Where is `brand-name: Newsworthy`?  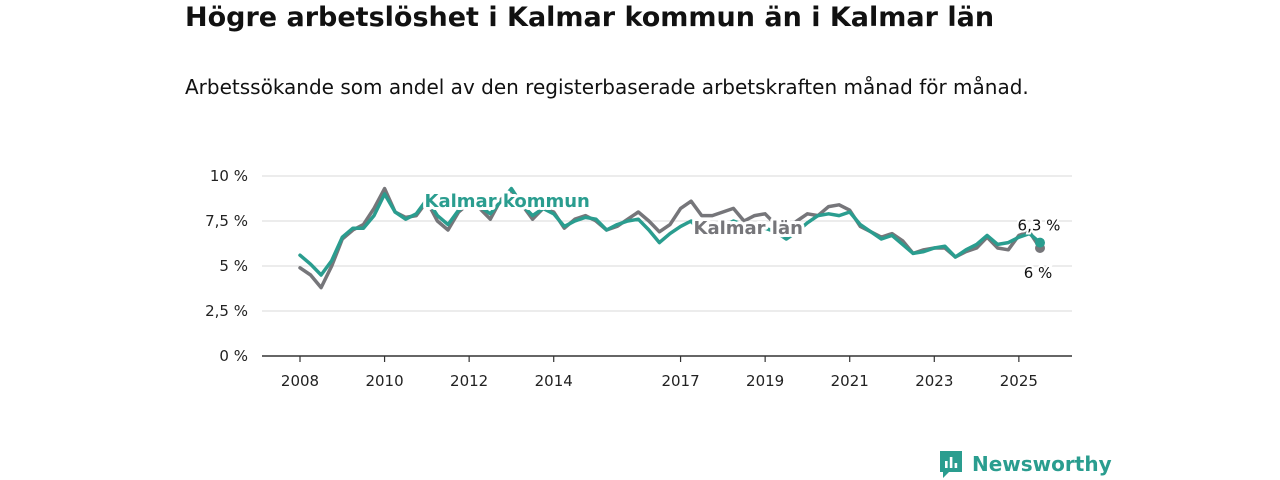
brand-name: Newsworthy is located at coordinates (1042, 464).